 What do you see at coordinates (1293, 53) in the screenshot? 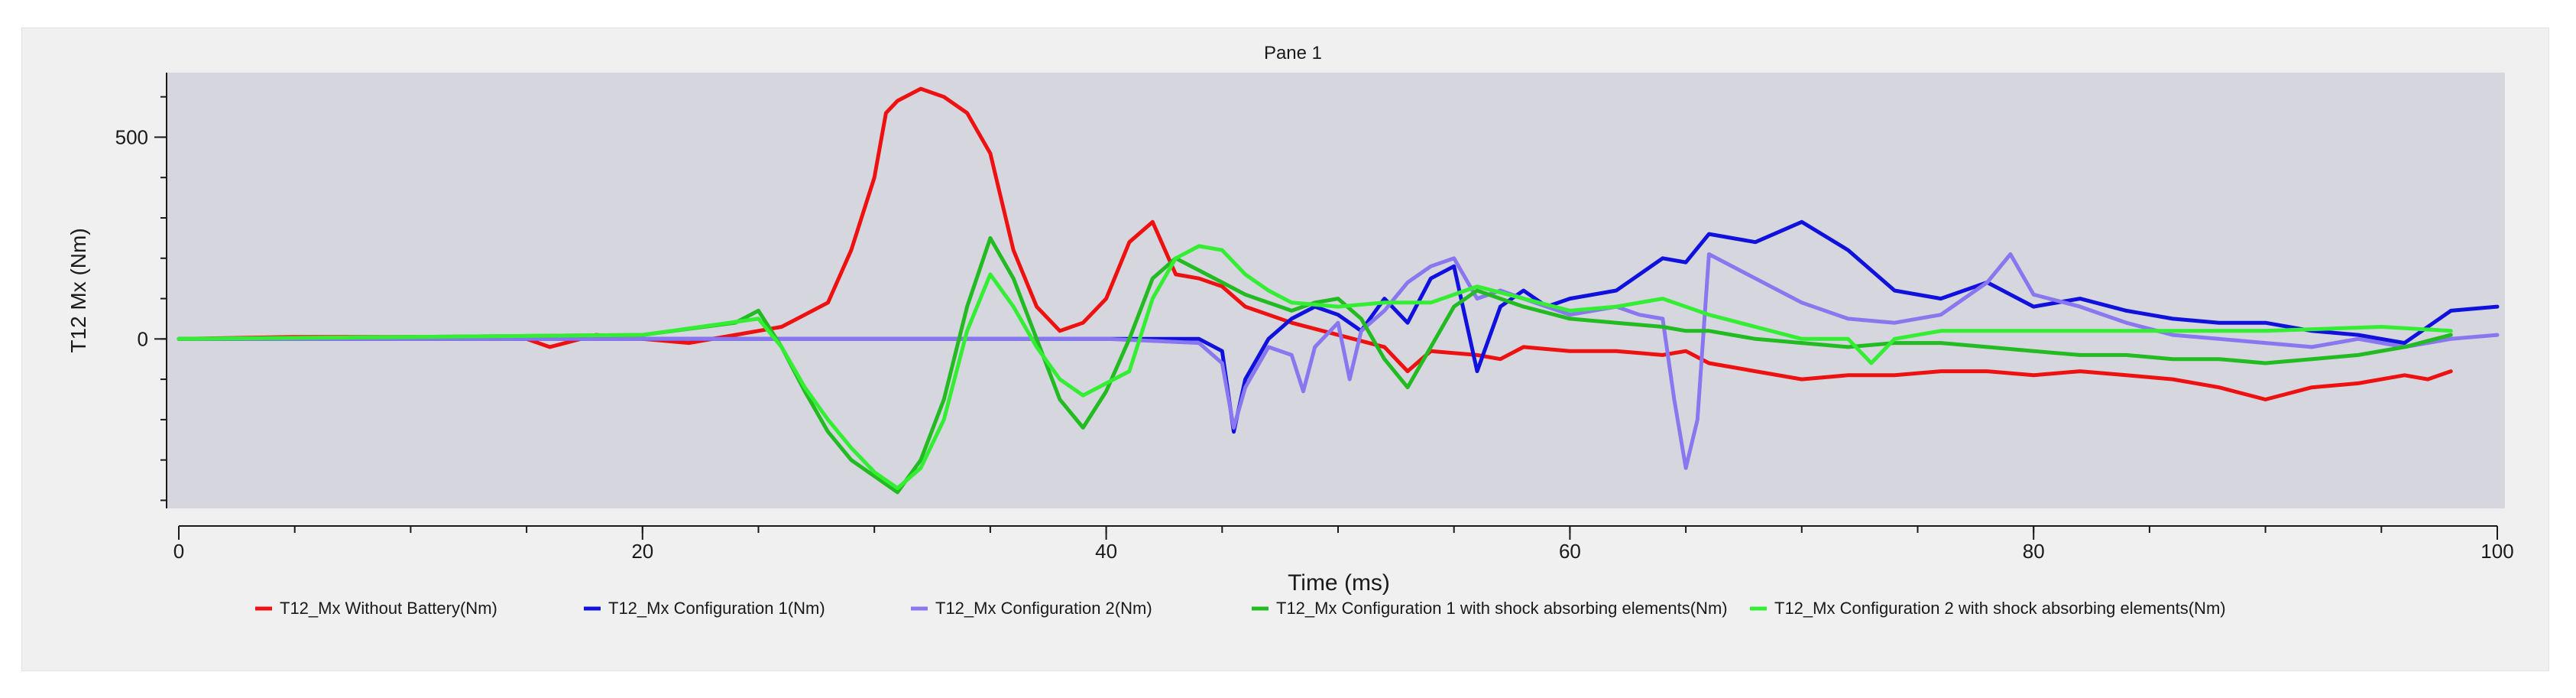
I see `chart-title: Pane 1` at bounding box center [1293, 53].